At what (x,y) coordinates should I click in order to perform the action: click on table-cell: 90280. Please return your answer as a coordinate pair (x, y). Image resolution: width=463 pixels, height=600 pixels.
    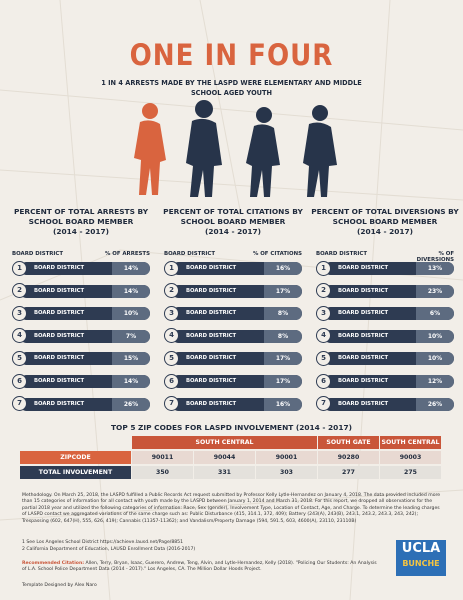
    Looking at the image, I should click on (348, 457).